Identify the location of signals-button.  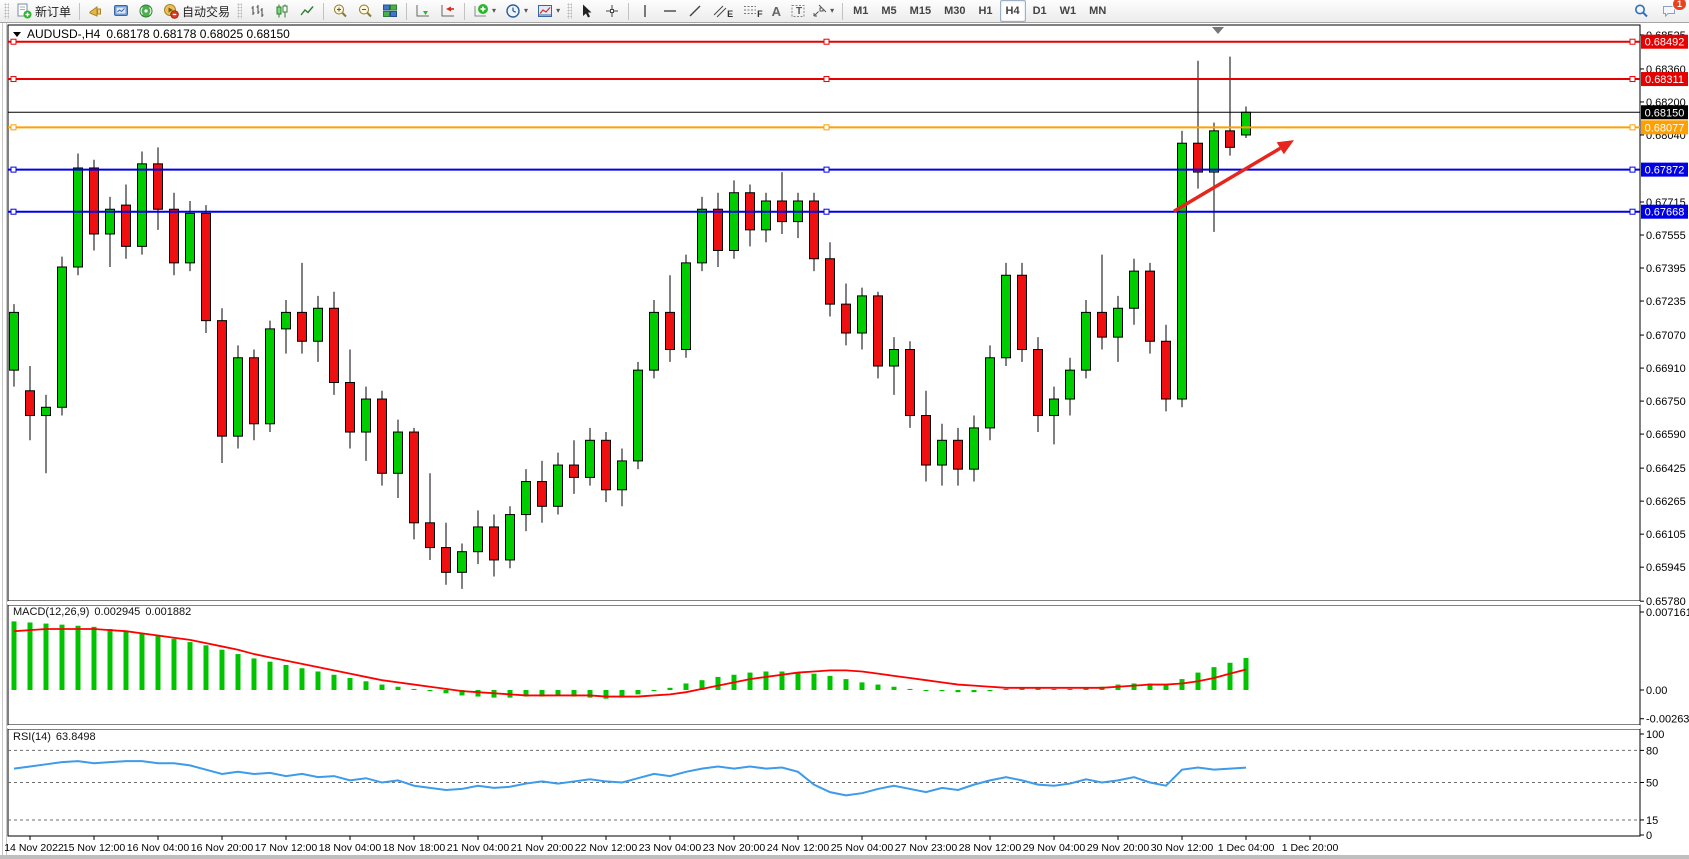
(146, 11).